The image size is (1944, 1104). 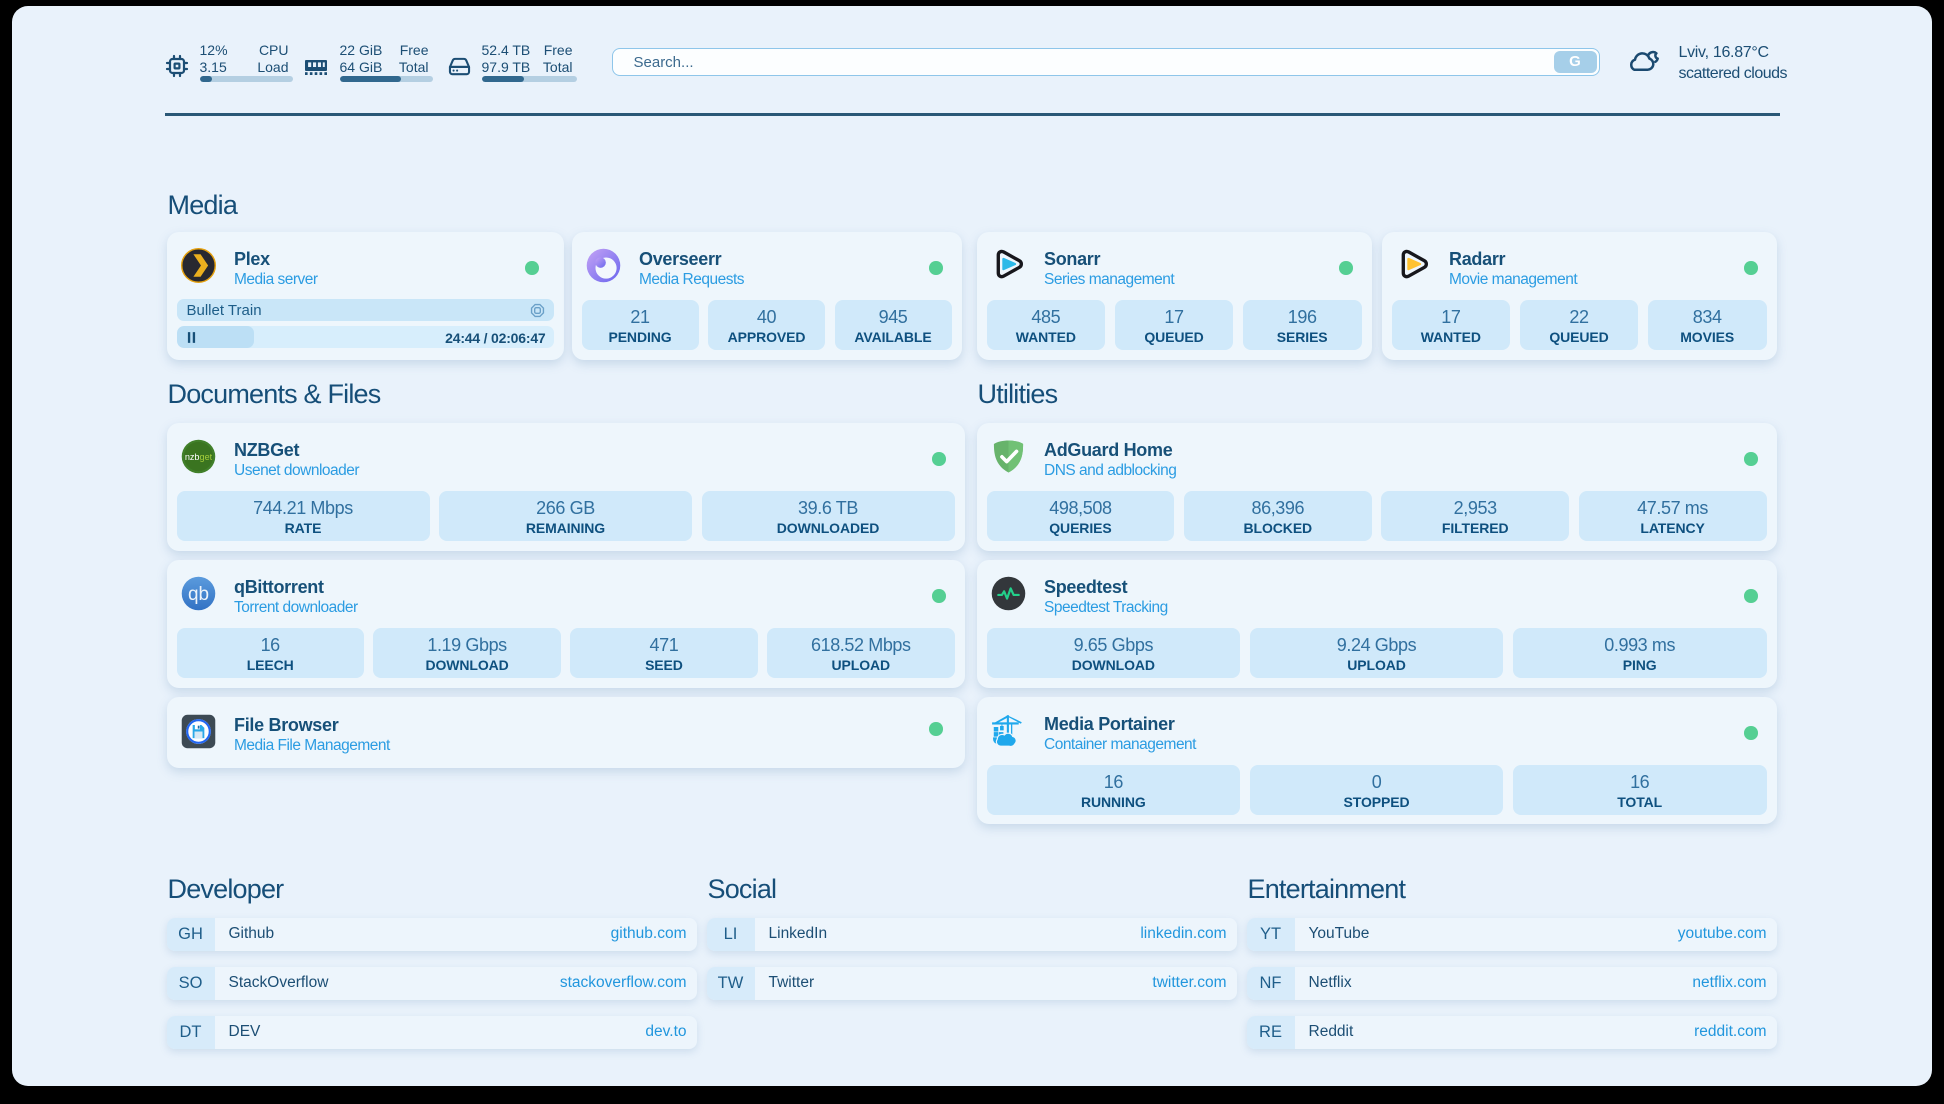 I want to click on svg-text: nzbget, so click(x=199, y=457).